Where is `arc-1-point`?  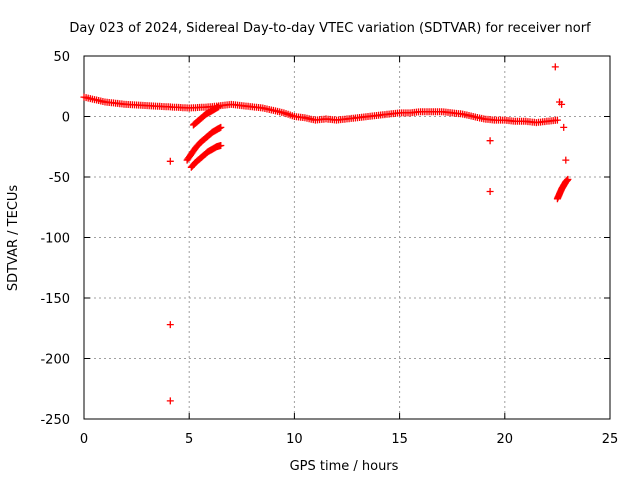
arc-1-point is located at coordinates (219, 107).